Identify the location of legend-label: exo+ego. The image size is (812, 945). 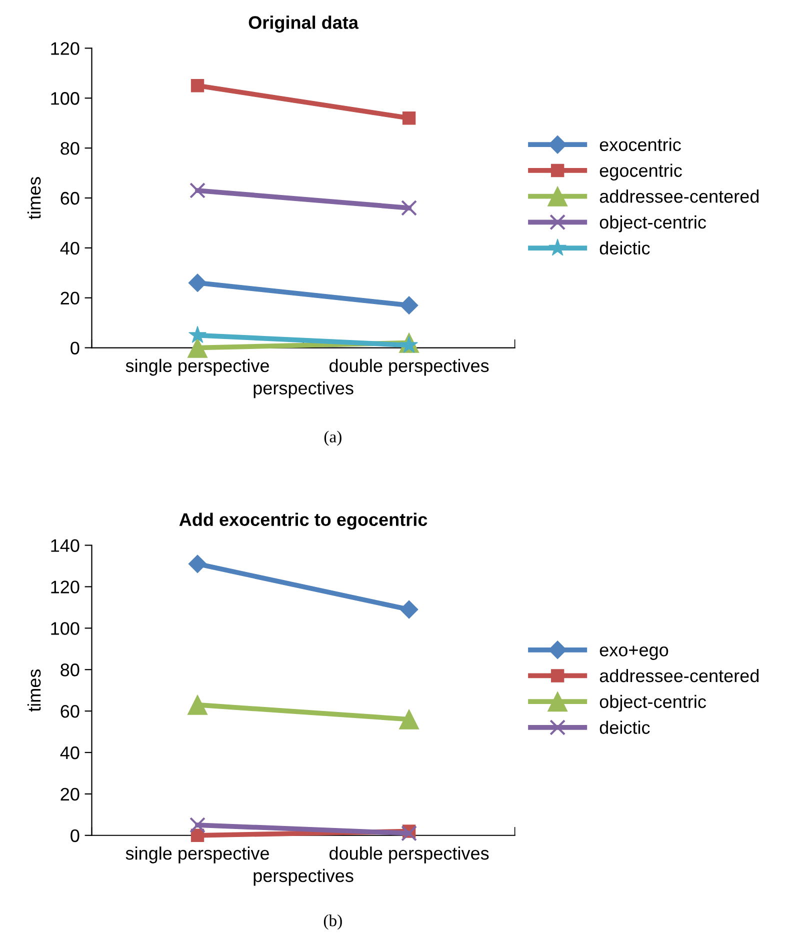
(634, 653).